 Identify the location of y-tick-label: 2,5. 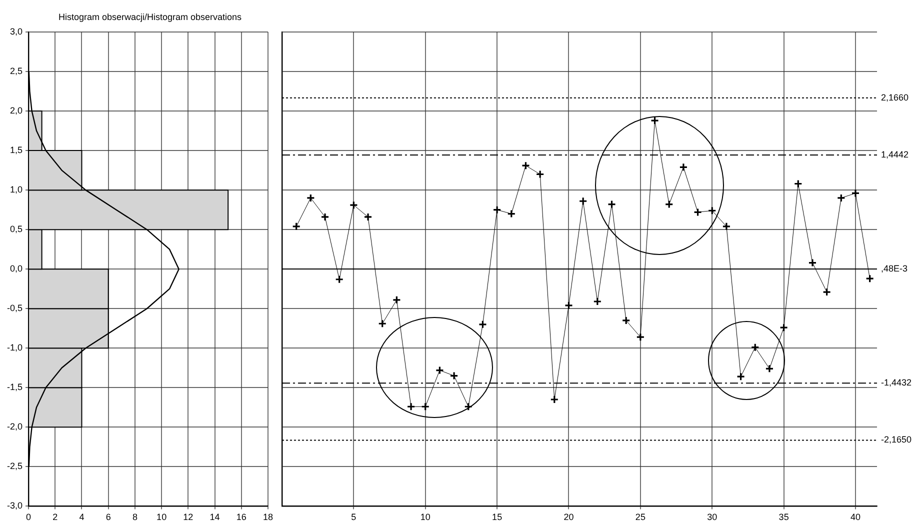
(16, 71).